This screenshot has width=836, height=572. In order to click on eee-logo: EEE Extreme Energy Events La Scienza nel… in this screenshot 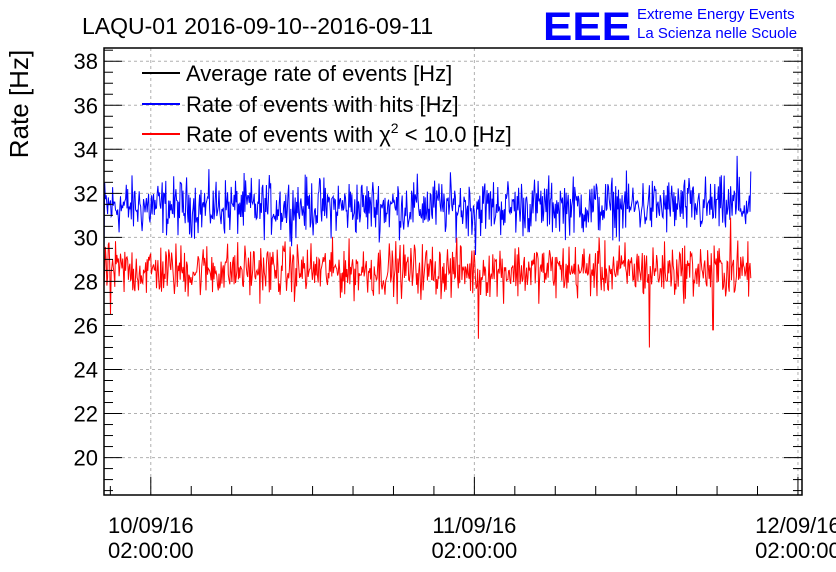, I will do `click(670, 27)`.